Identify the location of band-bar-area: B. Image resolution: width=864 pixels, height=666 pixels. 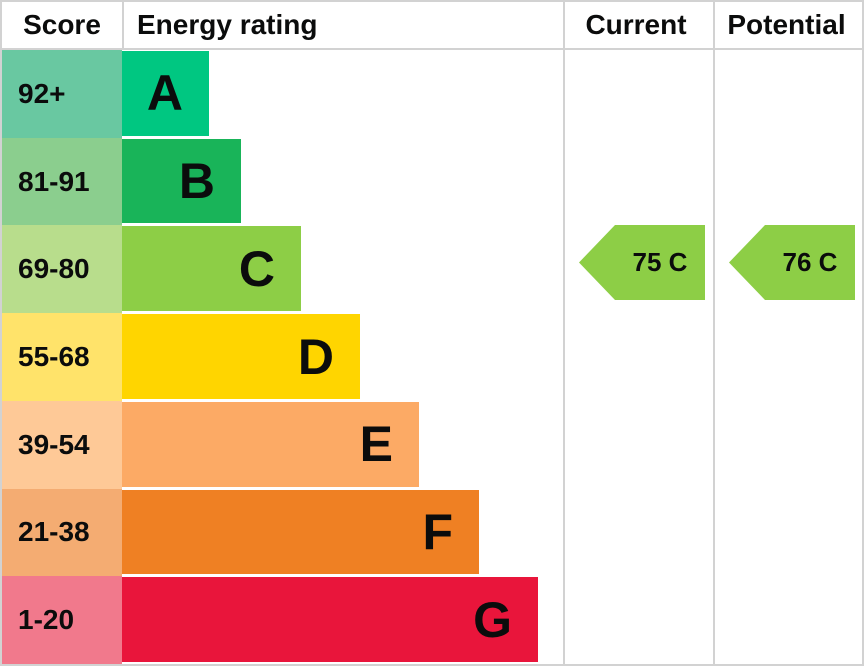
(342, 182).